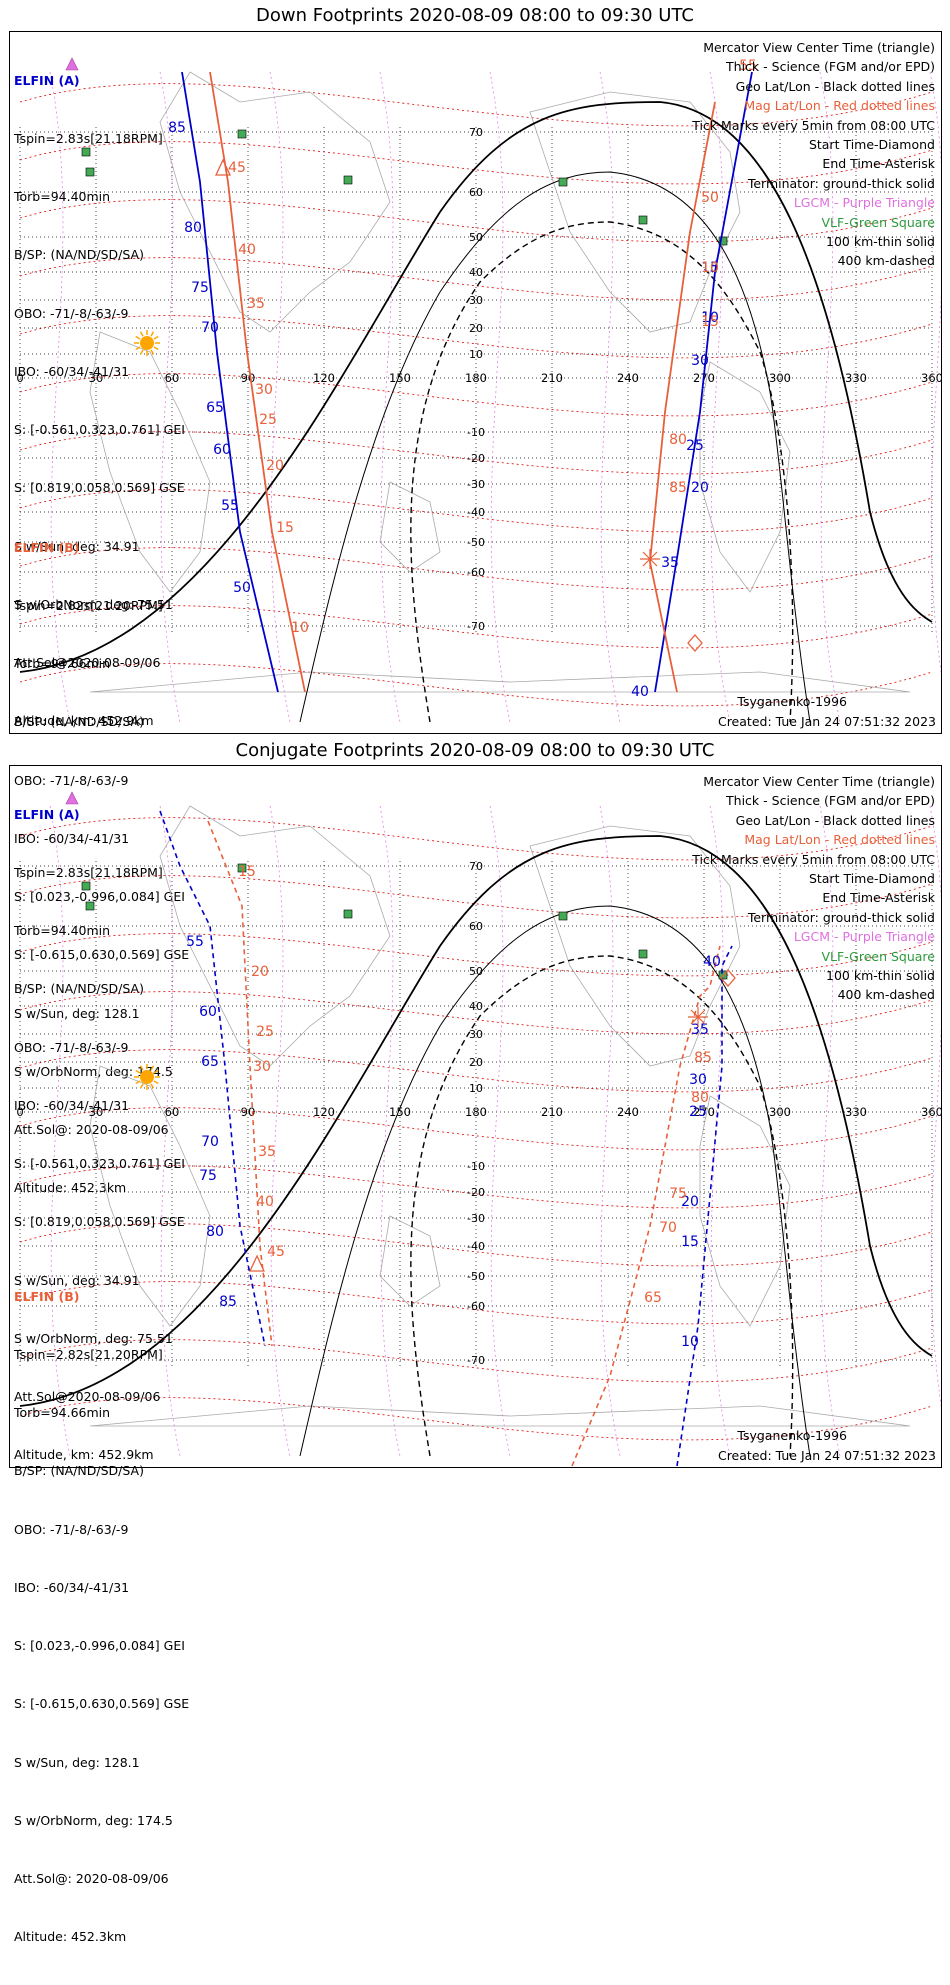  I want to click on lat-tick-label: 10, so click(476, 354).